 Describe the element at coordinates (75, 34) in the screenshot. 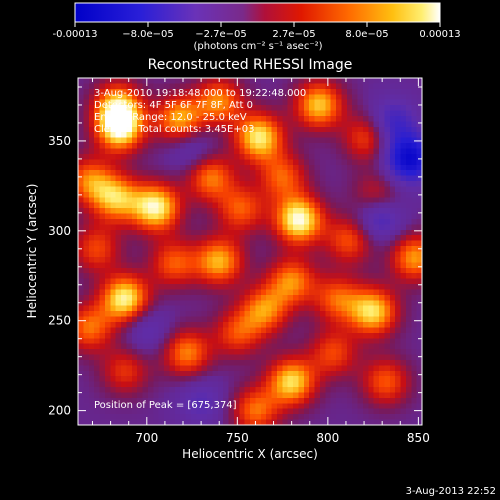

I see `colorbar-tick-label: -0.00013` at that location.